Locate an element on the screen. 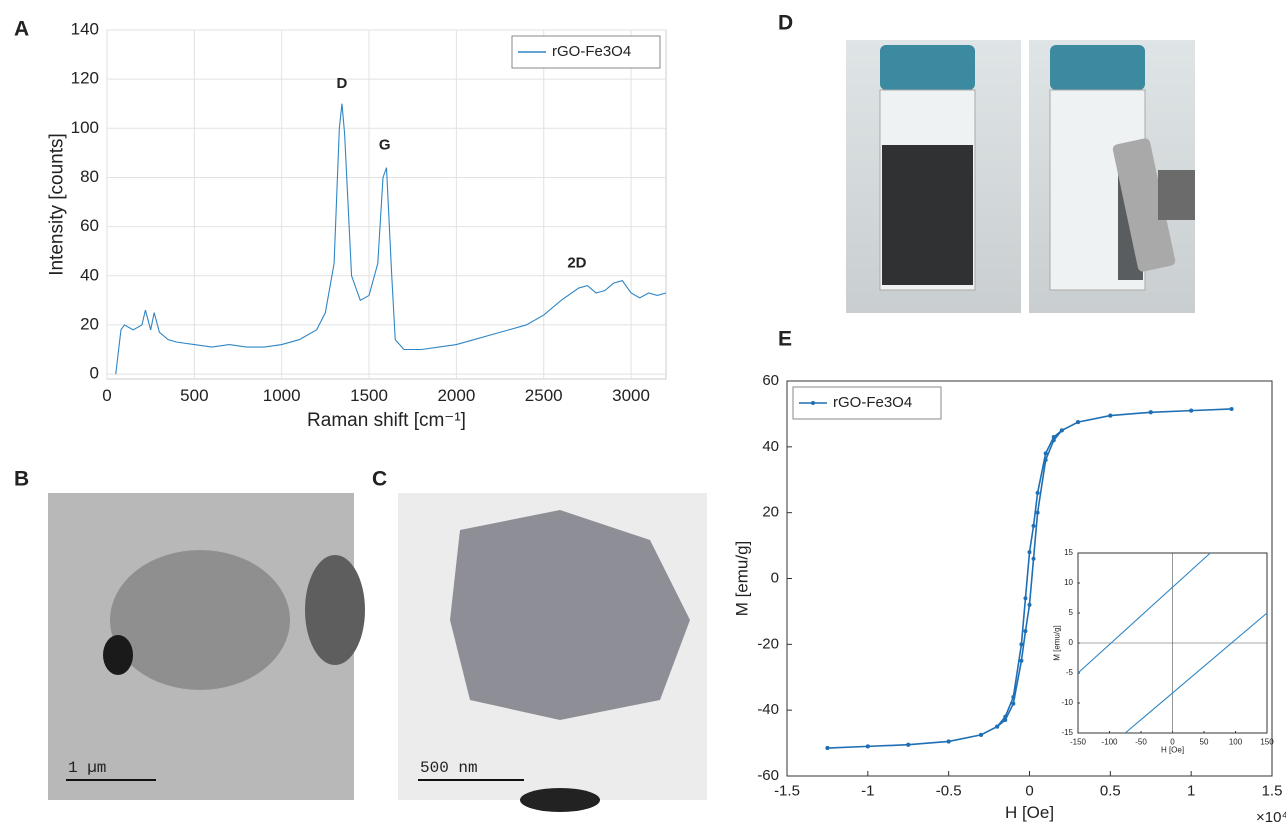 The image size is (1286, 832). magnet is located at coordinates (1144, 205).